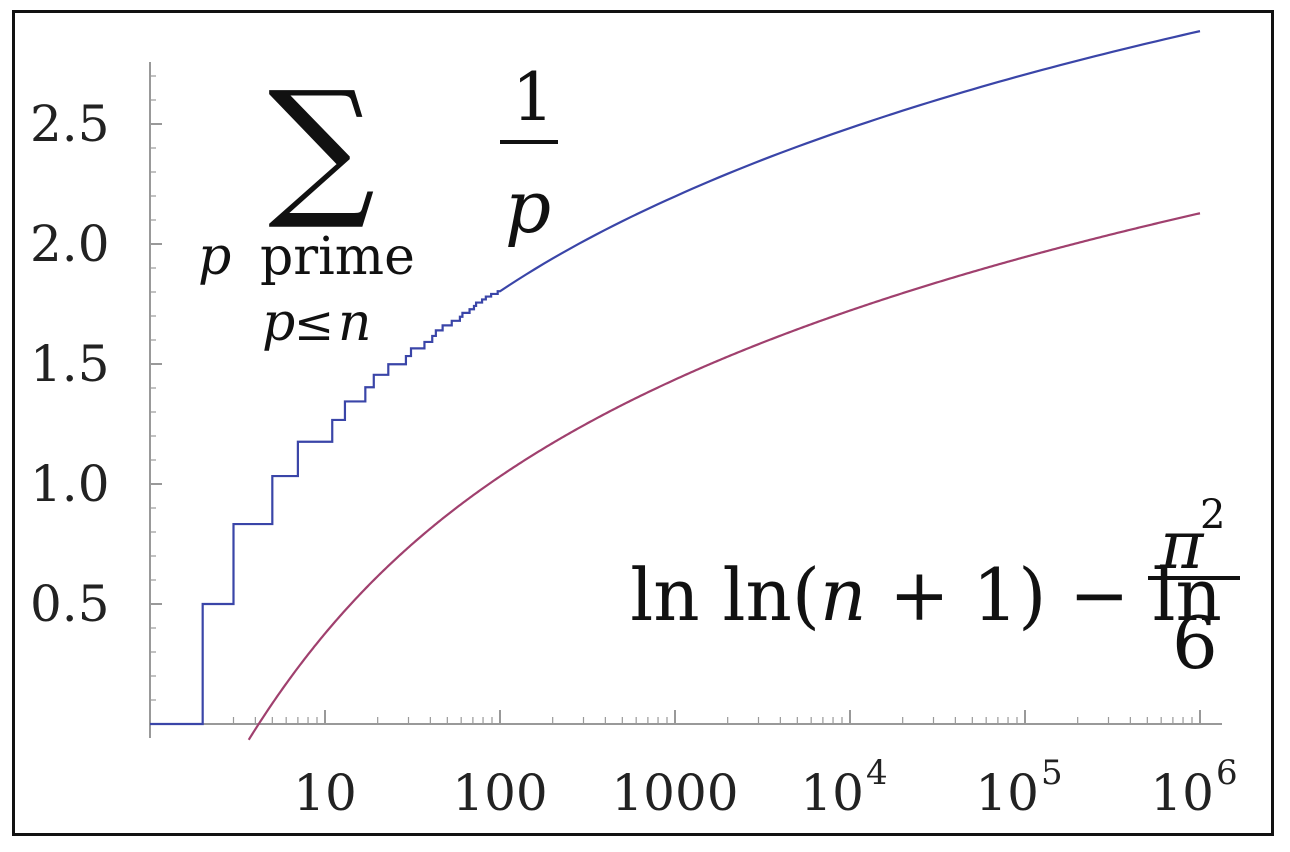 This screenshot has width=1290, height=852. What do you see at coordinates (674, 793) in the screenshot?
I see `x-tick-label: 1000` at bounding box center [674, 793].